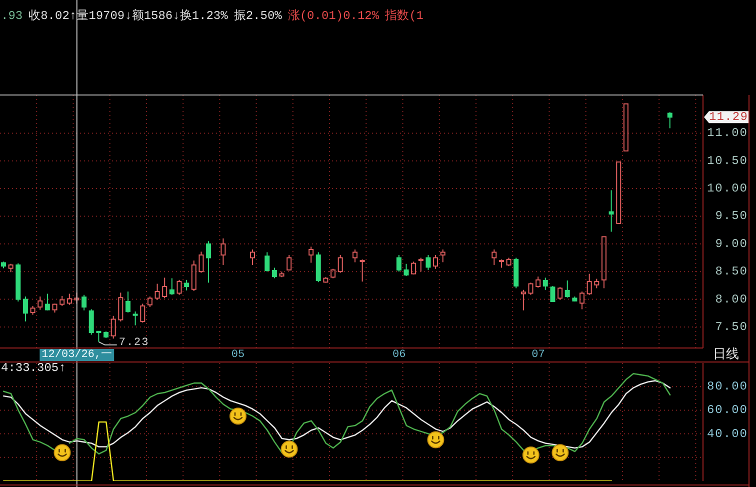 Image resolution: width=756 pixels, height=487 pixels. I want to click on y-tick-label: 11.29, so click(728, 117).